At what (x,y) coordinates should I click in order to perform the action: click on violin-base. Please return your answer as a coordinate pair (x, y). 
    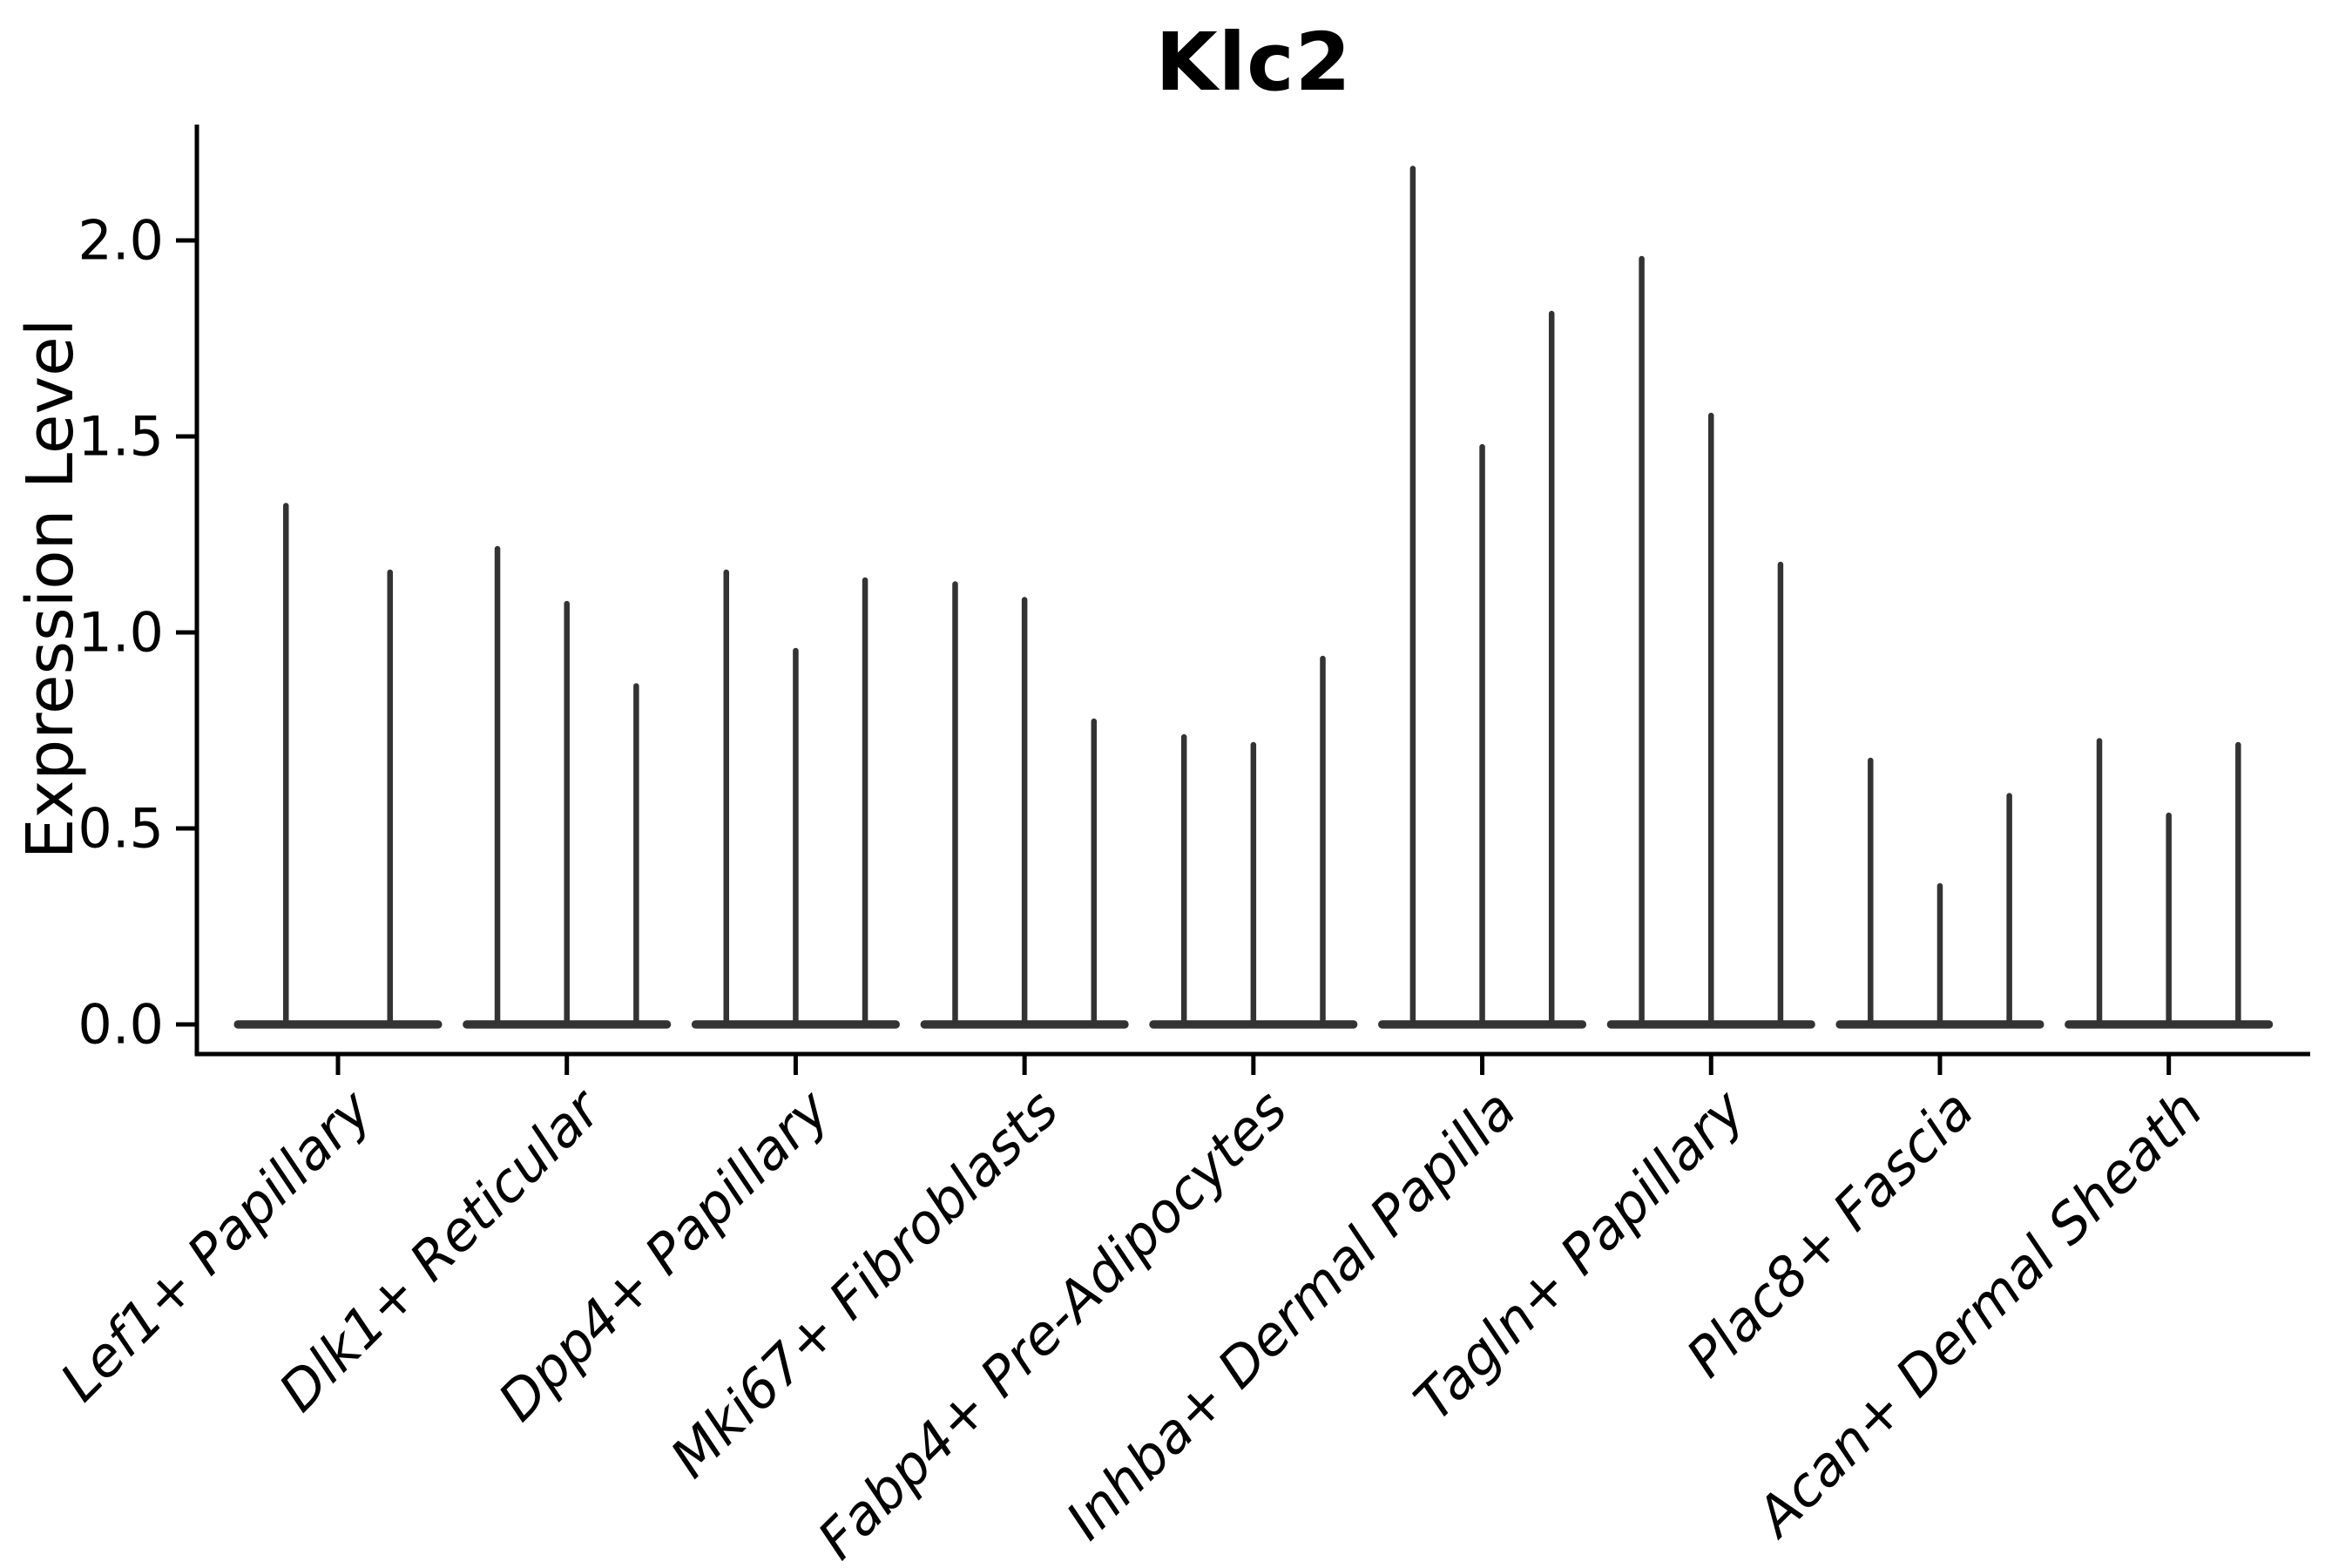
    Looking at the image, I should click on (338, 1024).